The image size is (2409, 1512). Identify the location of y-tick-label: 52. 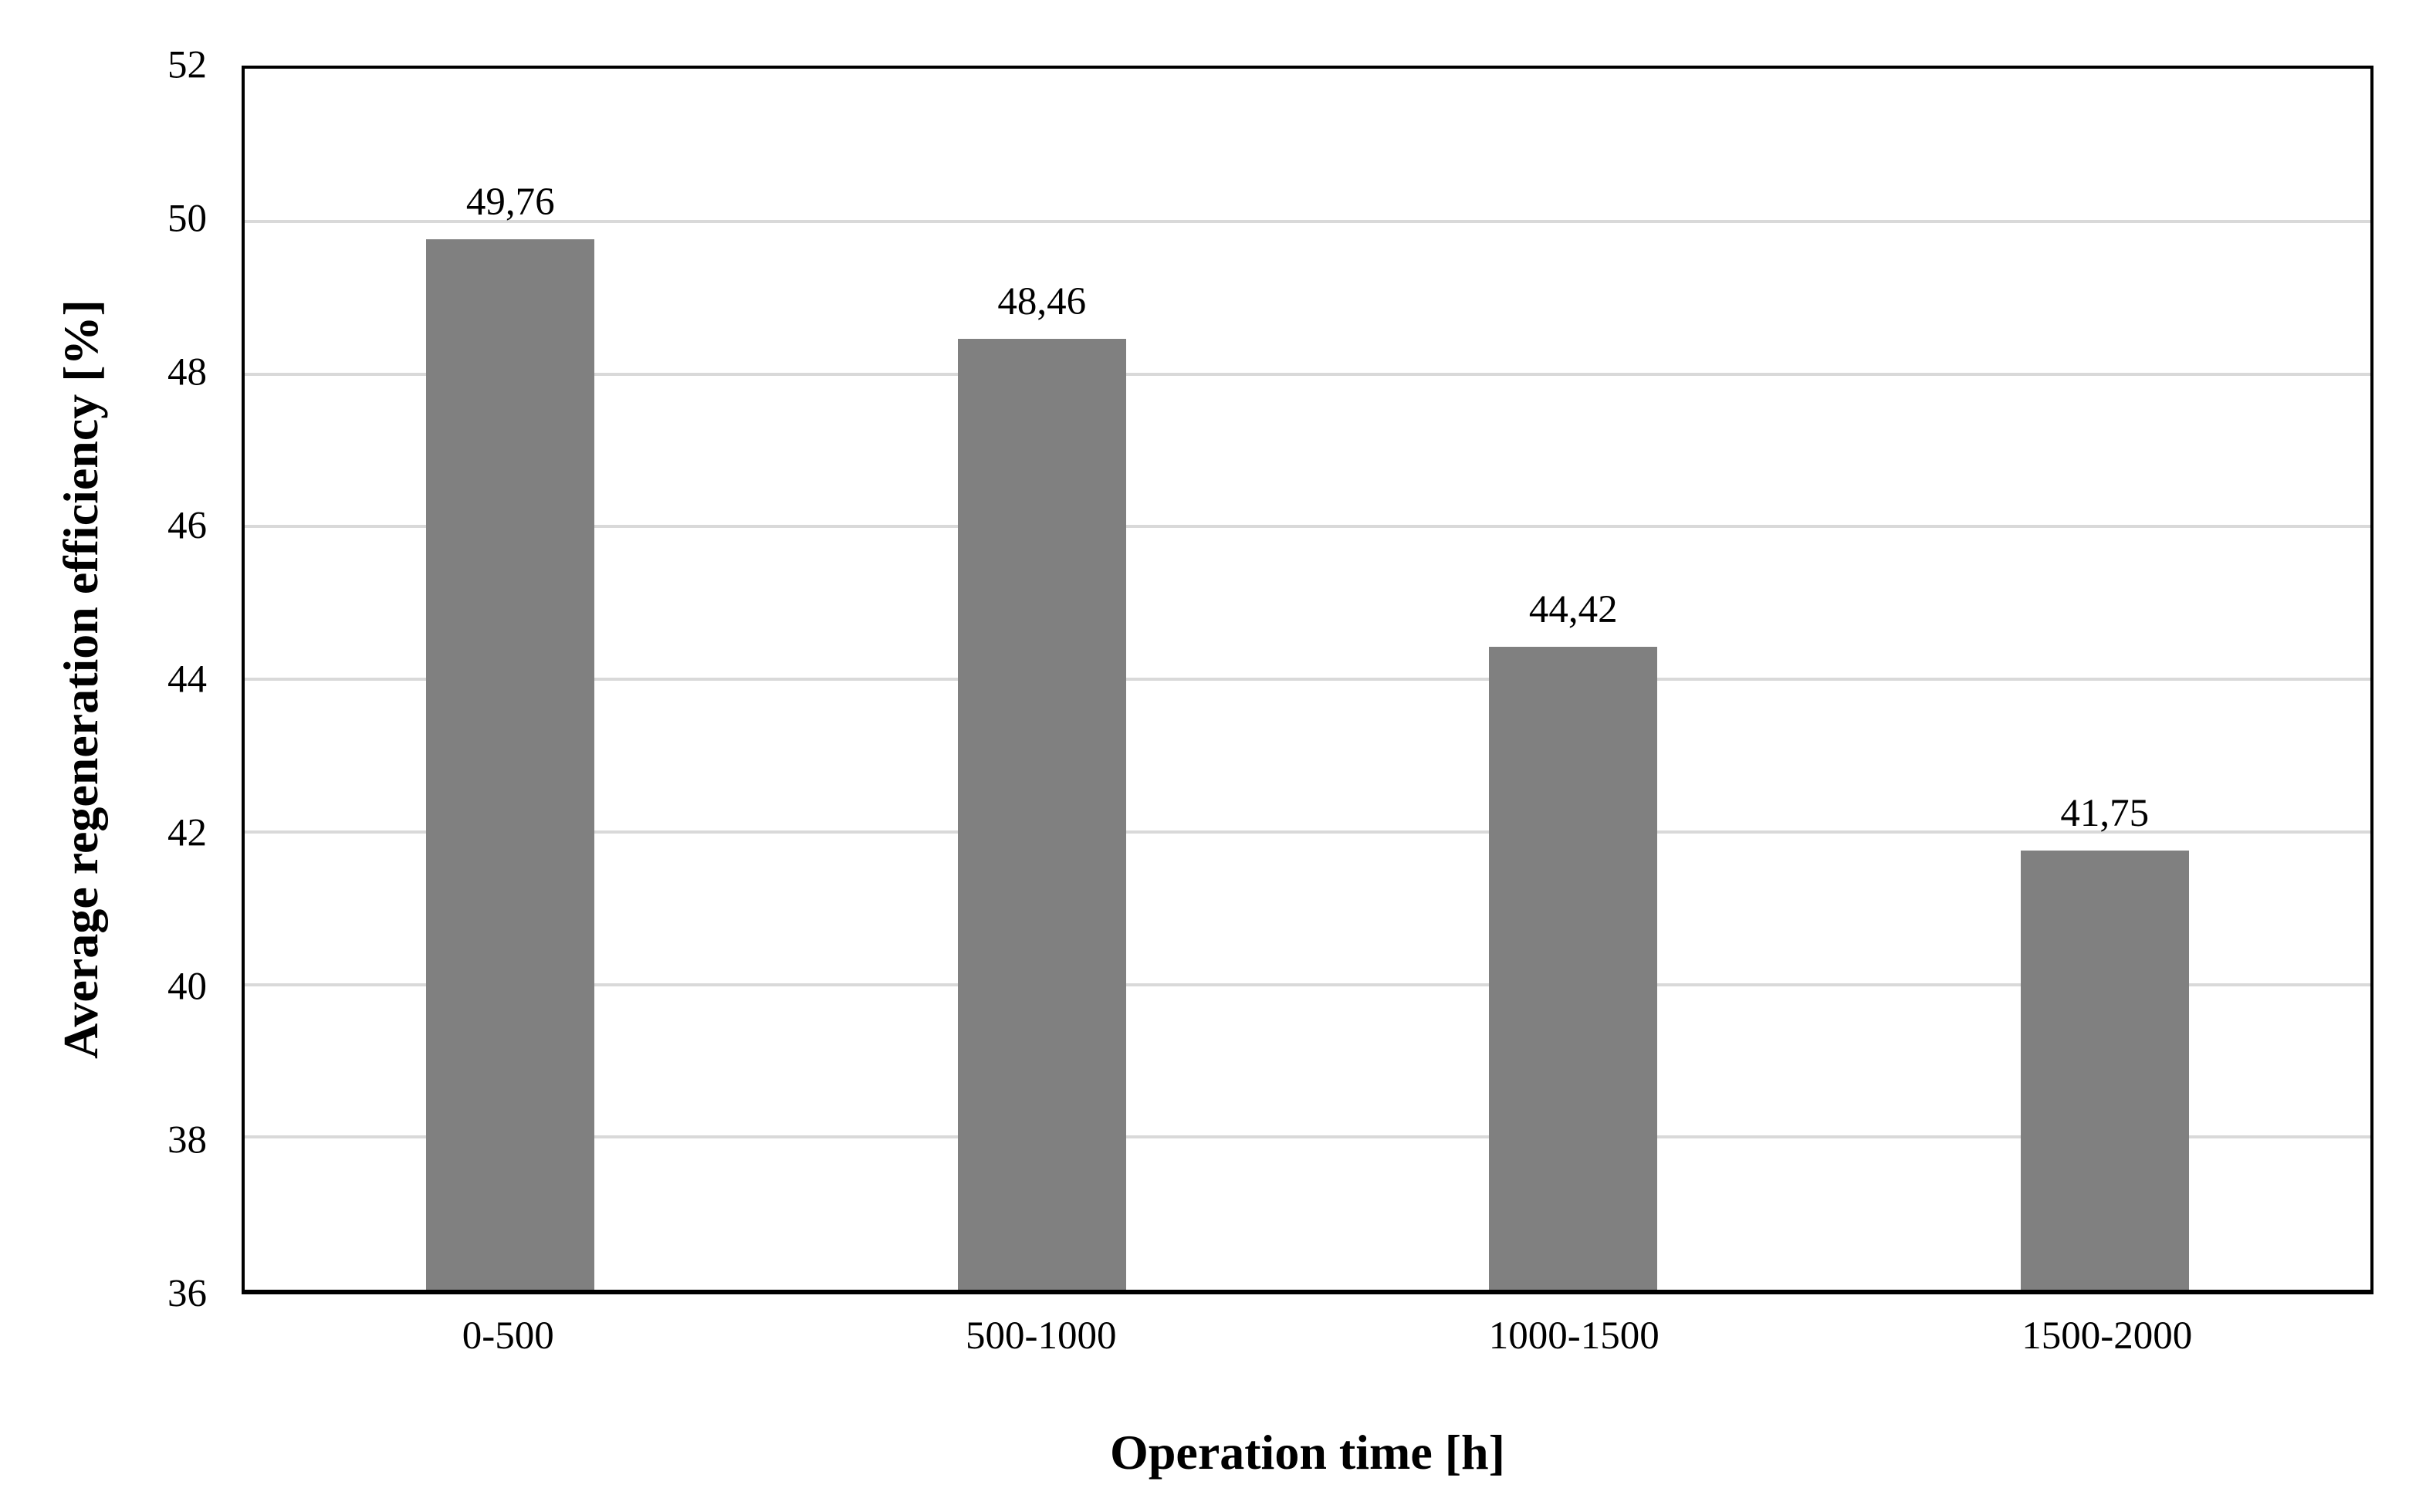
(187, 65).